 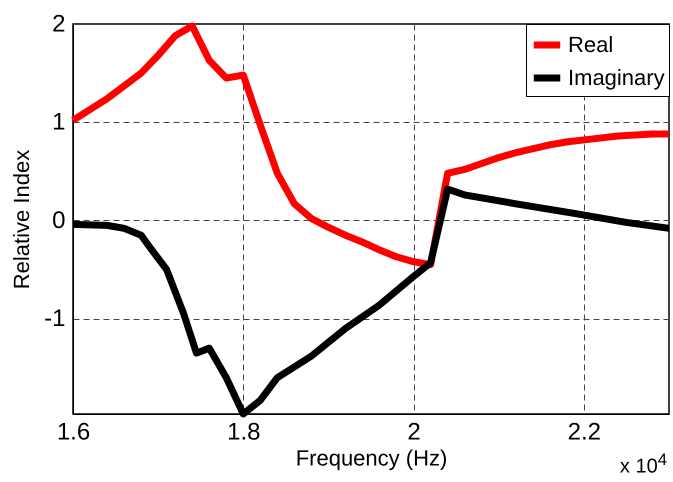 What do you see at coordinates (414, 432) in the screenshot?
I see `x-tick-label: 2` at bounding box center [414, 432].